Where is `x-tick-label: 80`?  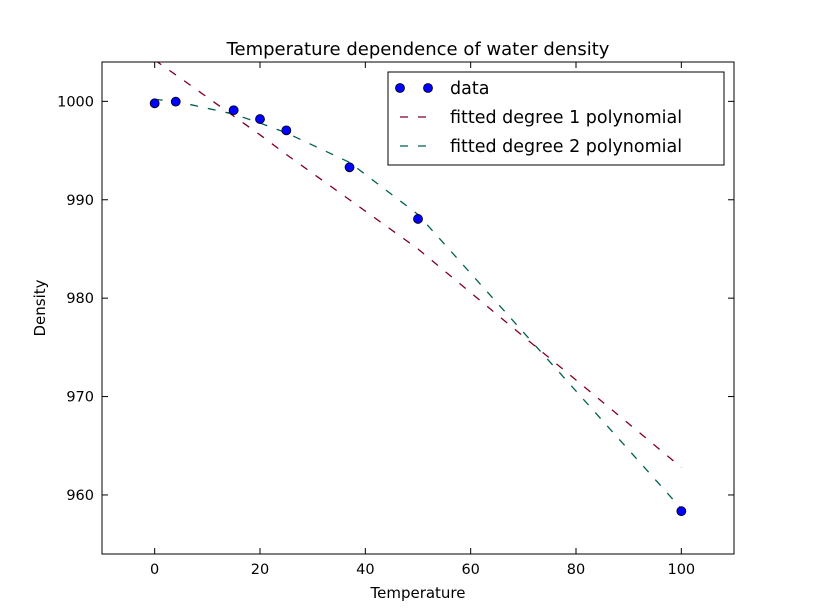 x-tick-label: 80 is located at coordinates (576, 570).